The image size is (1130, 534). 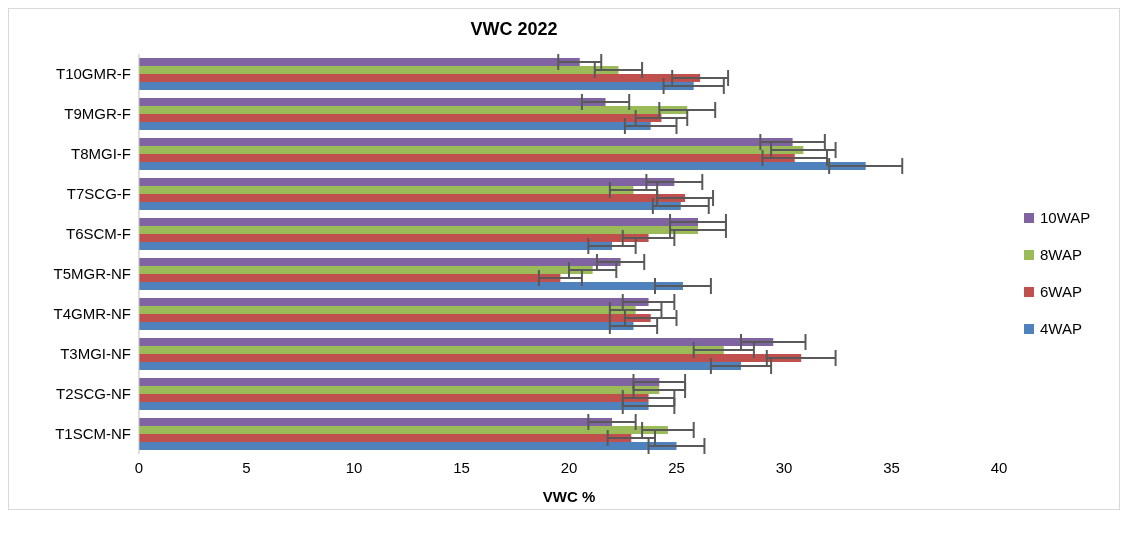 What do you see at coordinates (1061, 291) in the screenshot?
I see `legend-label: 6WAP` at bounding box center [1061, 291].